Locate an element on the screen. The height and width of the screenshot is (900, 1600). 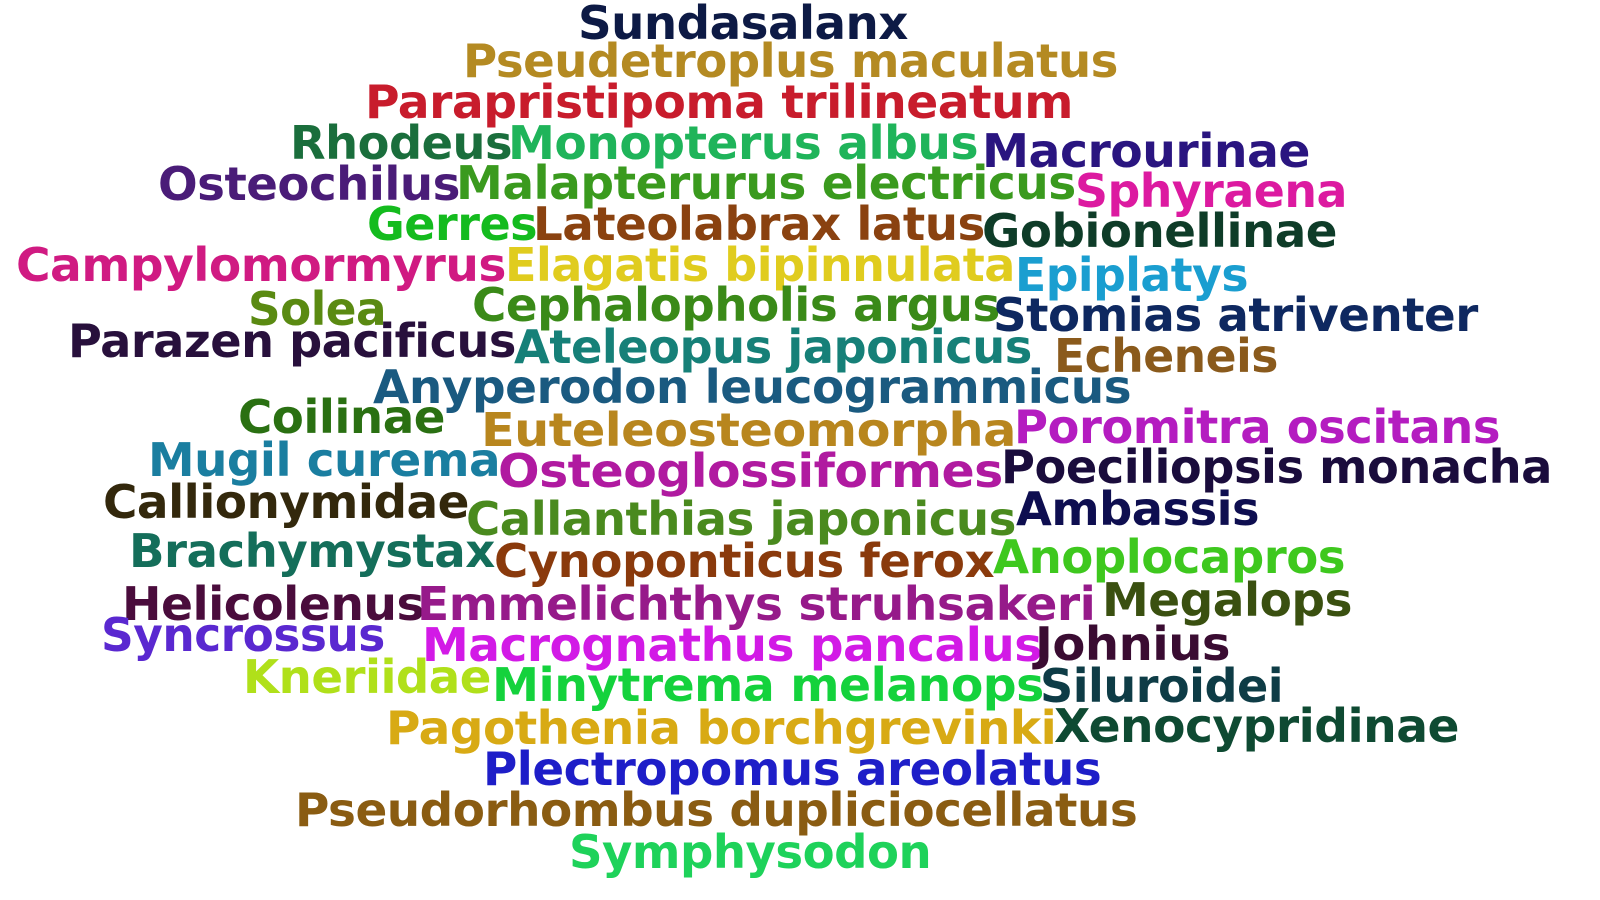
word-gerres: Gerres is located at coordinates (452, 224).